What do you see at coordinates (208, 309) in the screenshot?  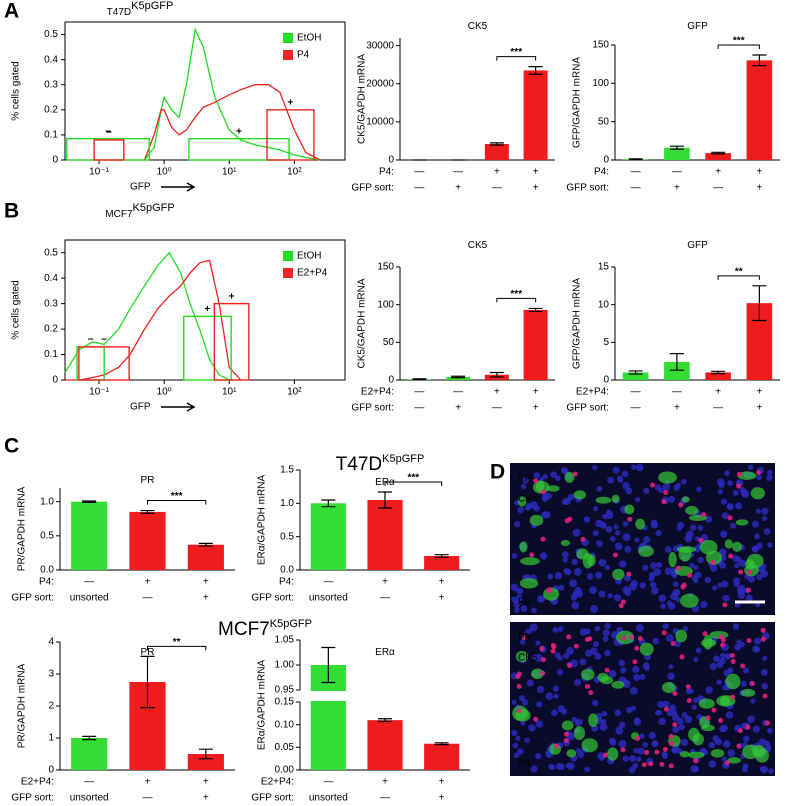 I see `gate-label: +` at bounding box center [208, 309].